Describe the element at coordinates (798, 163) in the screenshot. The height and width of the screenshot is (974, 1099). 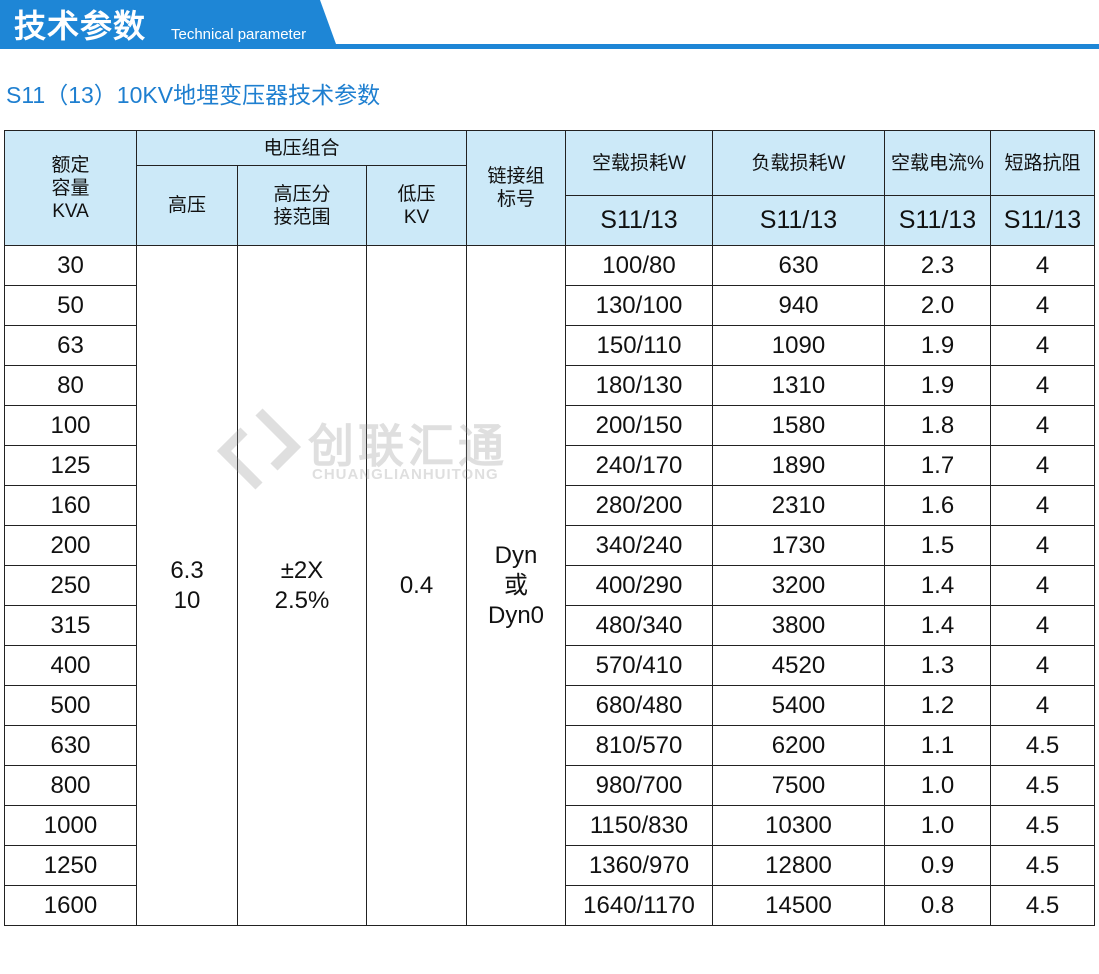
I see `header-cell: 负载损耗W` at that location.